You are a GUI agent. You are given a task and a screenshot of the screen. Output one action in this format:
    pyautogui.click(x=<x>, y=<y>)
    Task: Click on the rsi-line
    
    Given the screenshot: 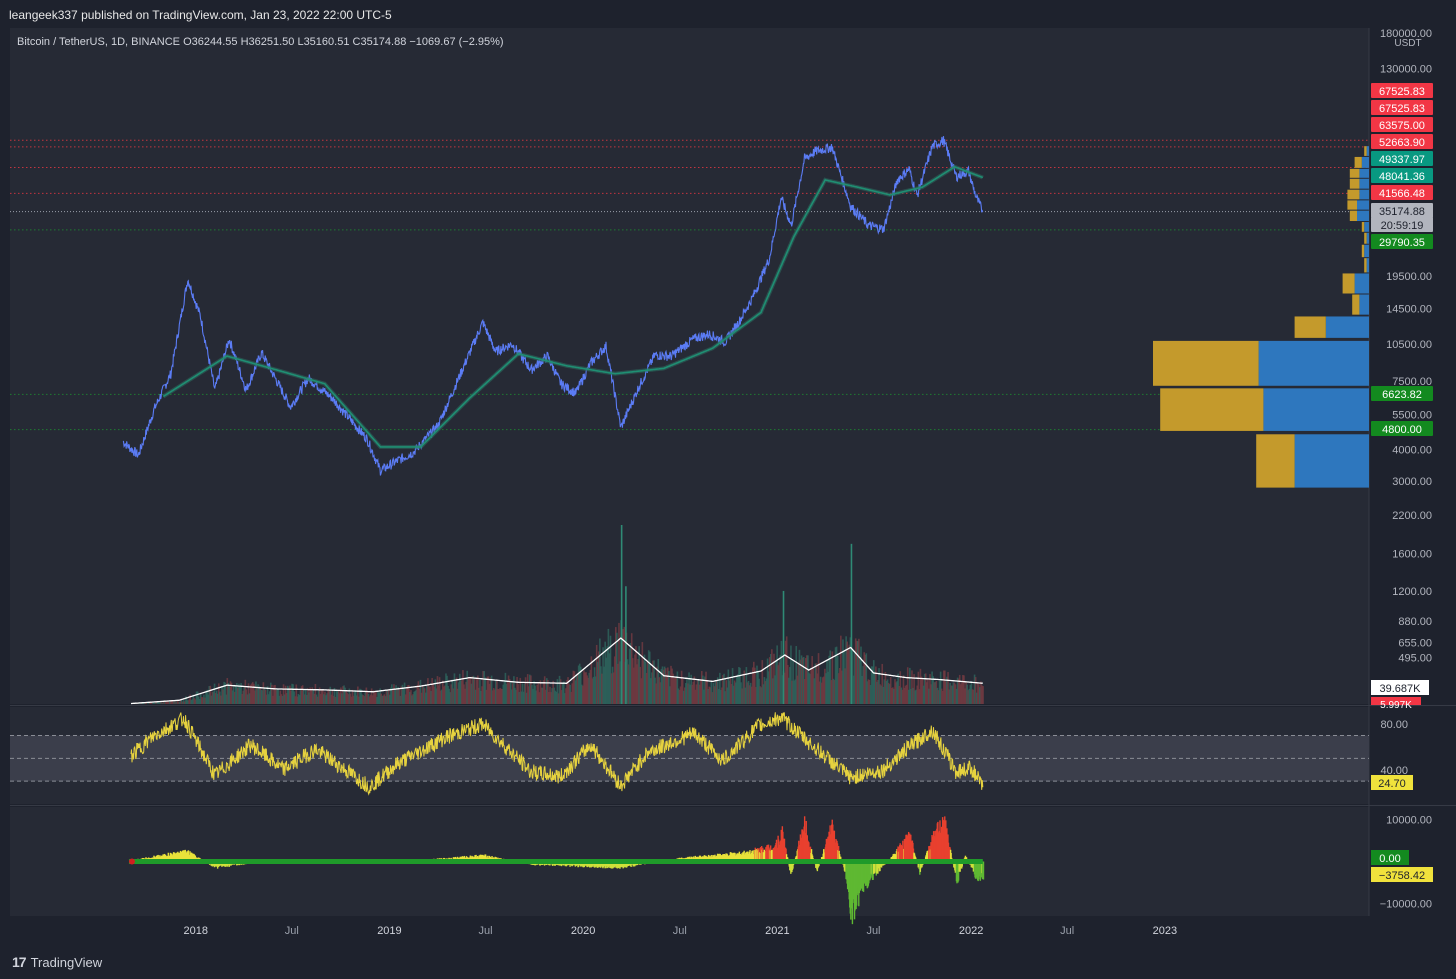 What is the action you would take?
    pyautogui.click(x=557, y=754)
    